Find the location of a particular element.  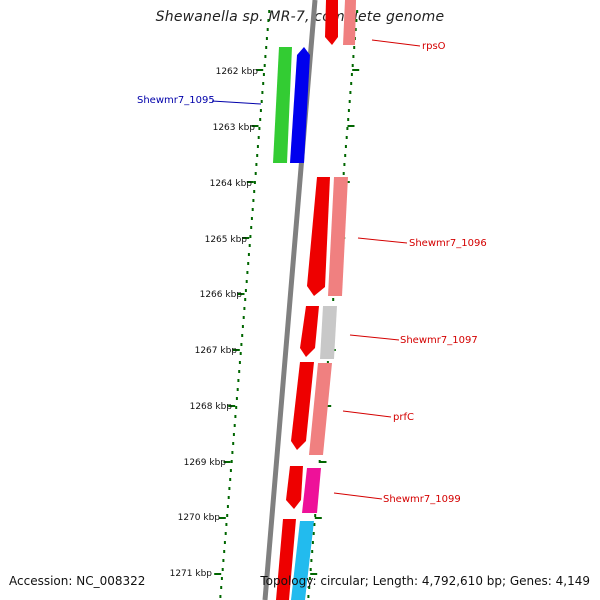

shewmr7-1096-gene-feature is located at coordinates (338, 236).